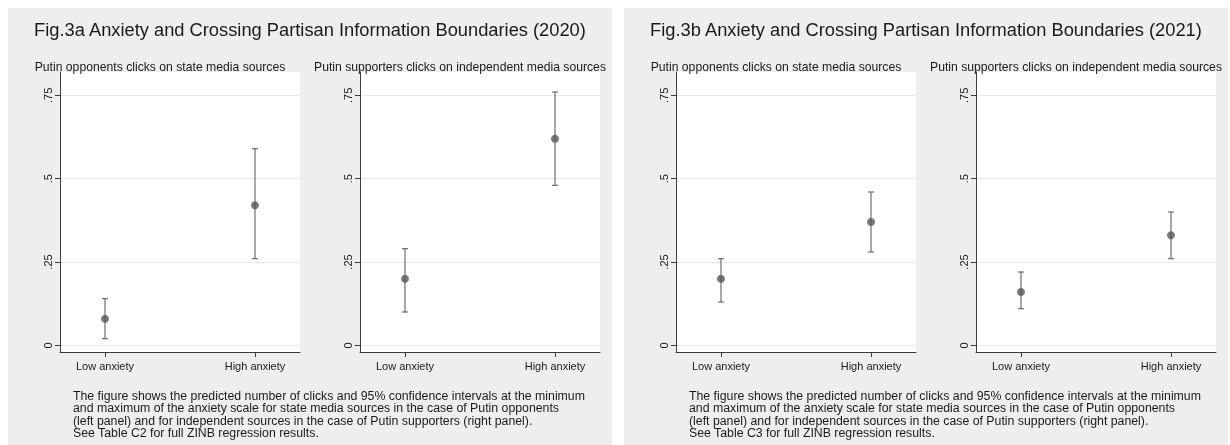  Describe the element at coordinates (329, 415) in the screenshot. I see `text: The figure shows the predicted number of clicks and 95% confidence intervals at the minimum and maximum of the anxiety scale for state media sources in the case of Putin opponents (left panel) and for independent sources in the case of Putin supporters (right panel). See Table C2 for full ZINB regression results.` at that location.